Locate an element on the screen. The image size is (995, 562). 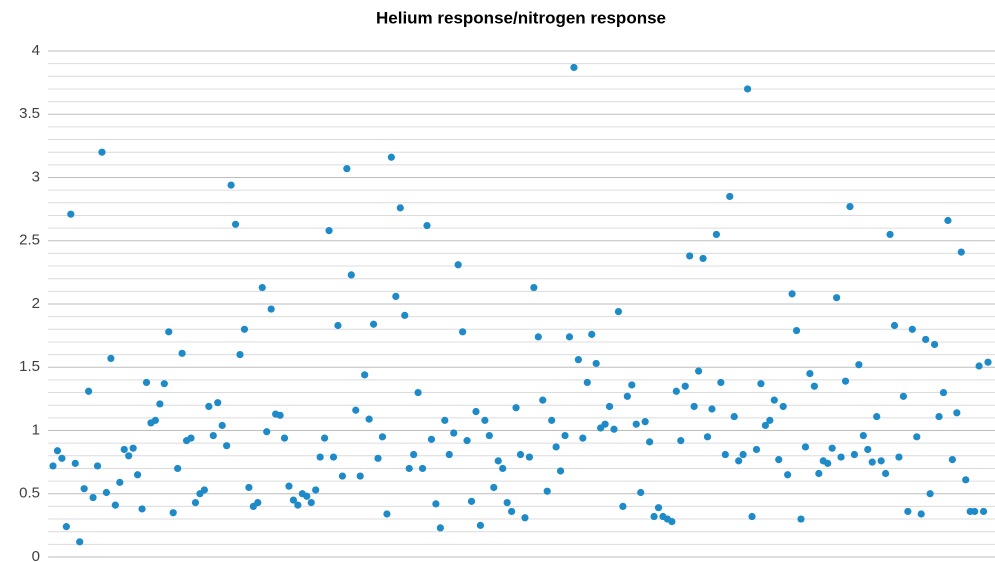
y-tick-label: 1 is located at coordinates (36, 429).